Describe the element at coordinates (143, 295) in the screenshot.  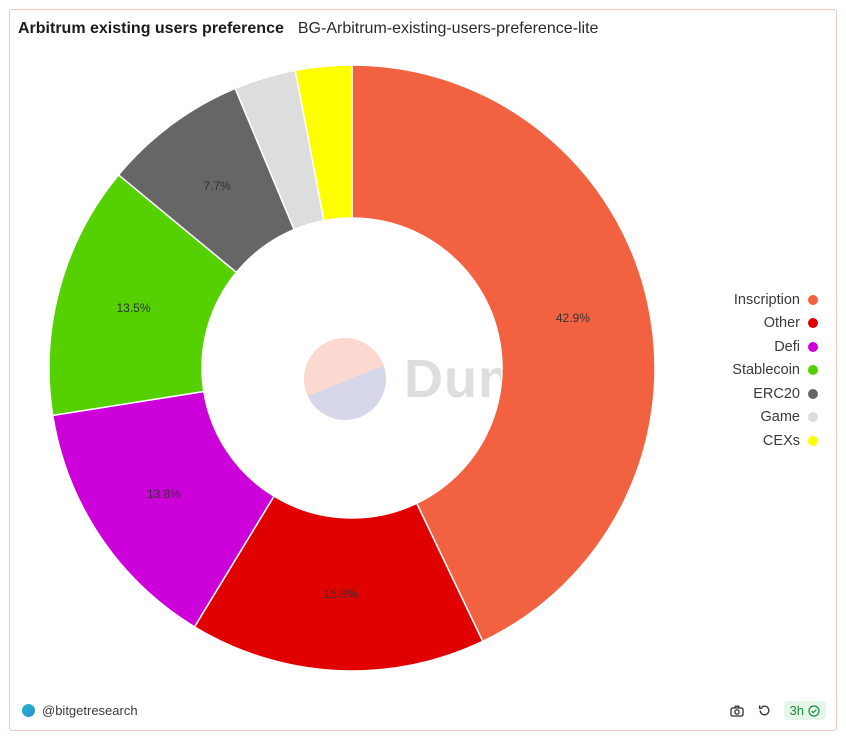
I see `slice-stablecoin` at that location.